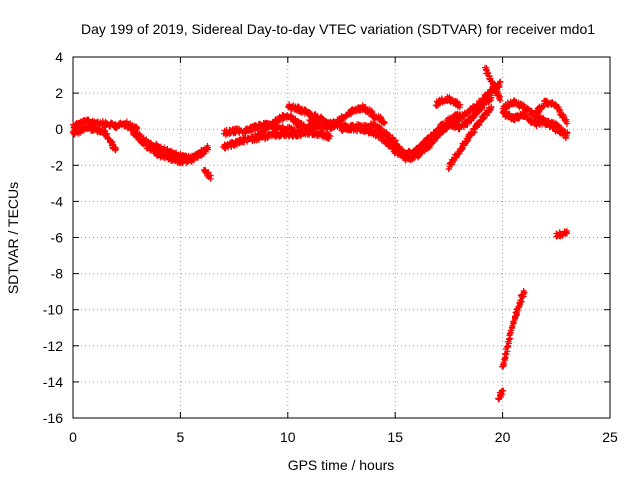 This screenshot has height=480, width=640. What do you see at coordinates (57, 165) in the screenshot?
I see `y-tick-label: -2` at bounding box center [57, 165].